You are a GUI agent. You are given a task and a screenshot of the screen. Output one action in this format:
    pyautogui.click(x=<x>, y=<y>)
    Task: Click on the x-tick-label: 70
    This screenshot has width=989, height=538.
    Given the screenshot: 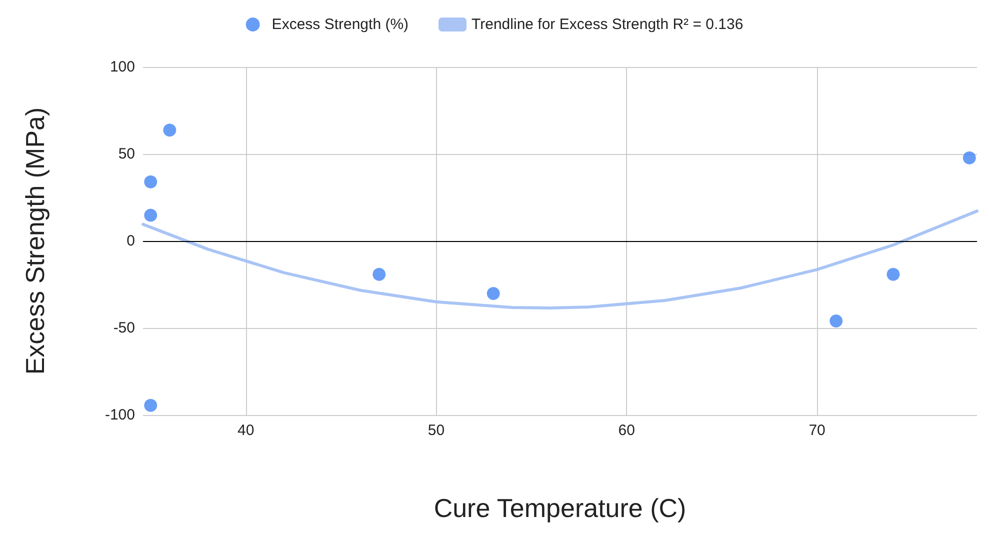 What is the action you would take?
    pyautogui.click(x=817, y=430)
    